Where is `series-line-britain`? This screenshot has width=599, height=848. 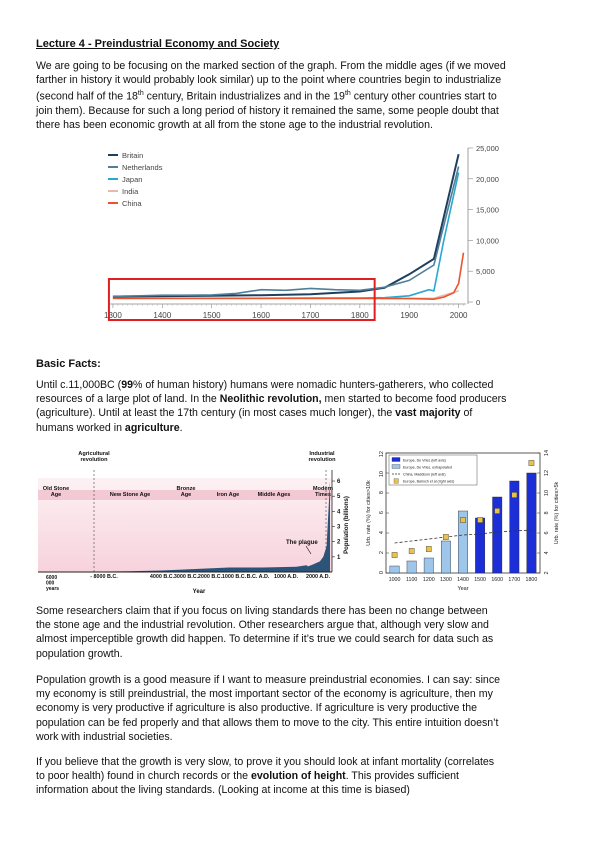
series-line-britain is located at coordinates (286, 225).